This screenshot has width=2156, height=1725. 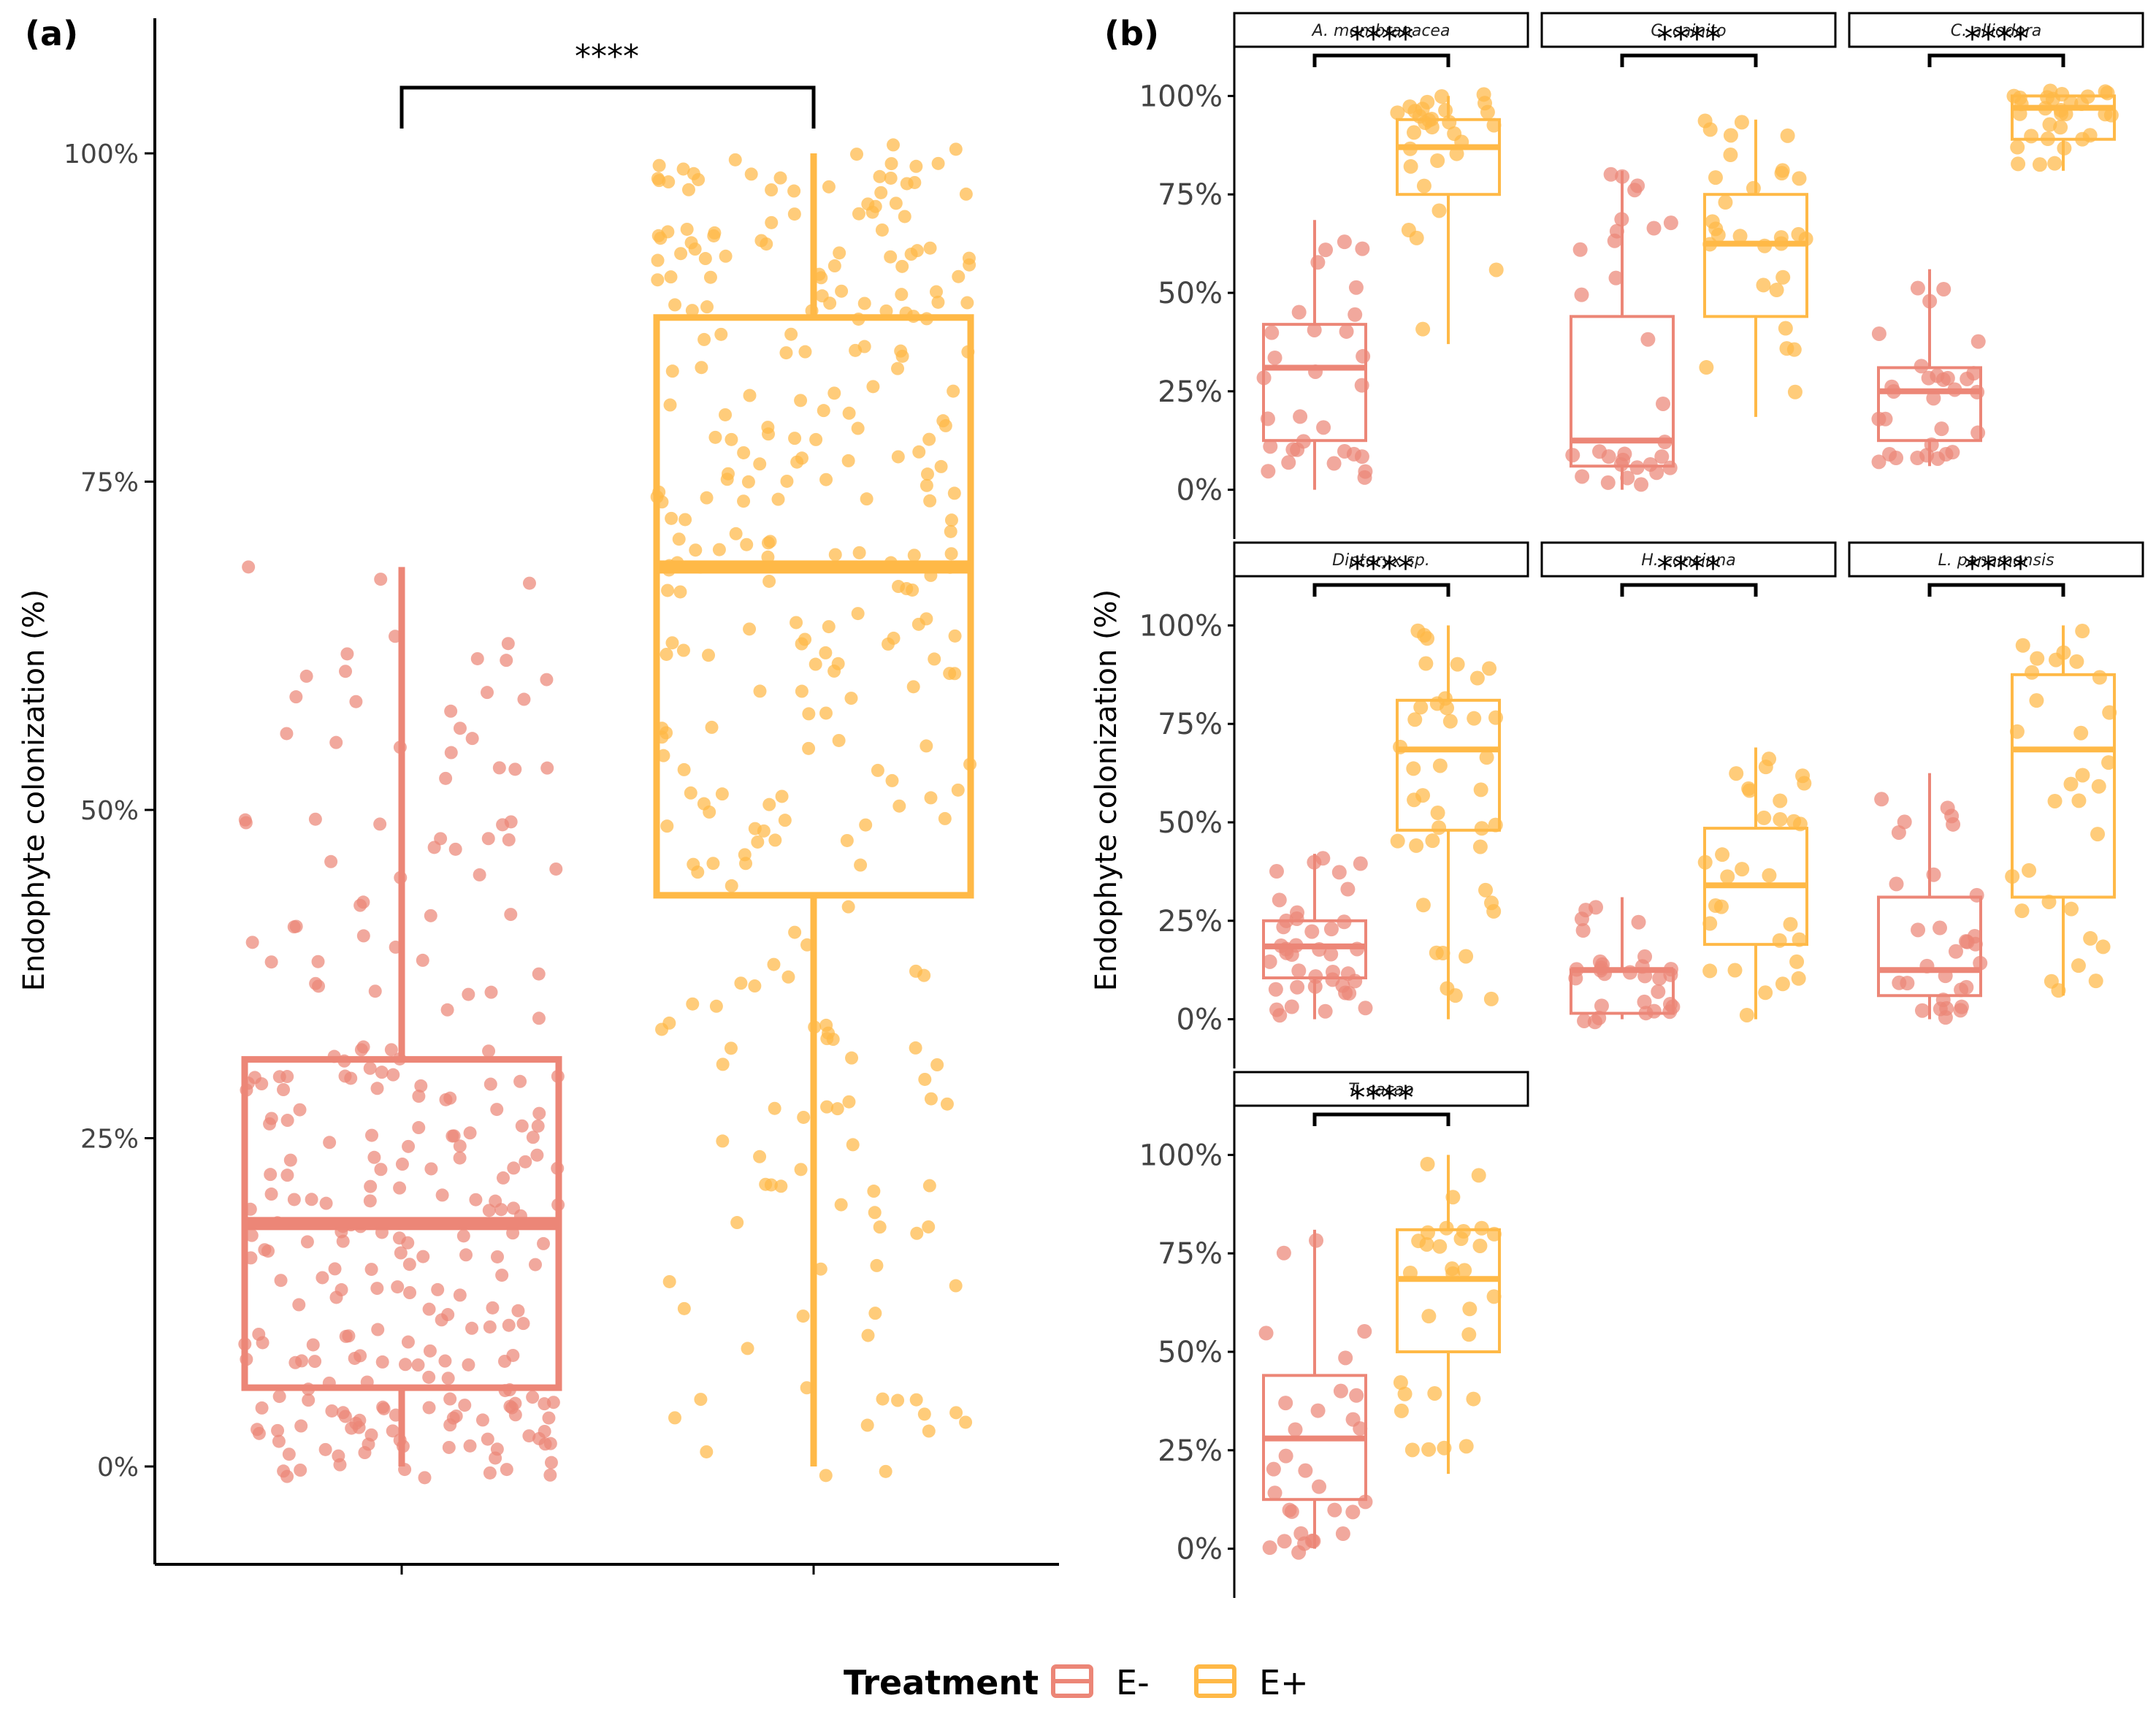 What do you see at coordinates (608, 107) in the screenshot?
I see `significance-bracket-a` at bounding box center [608, 107].